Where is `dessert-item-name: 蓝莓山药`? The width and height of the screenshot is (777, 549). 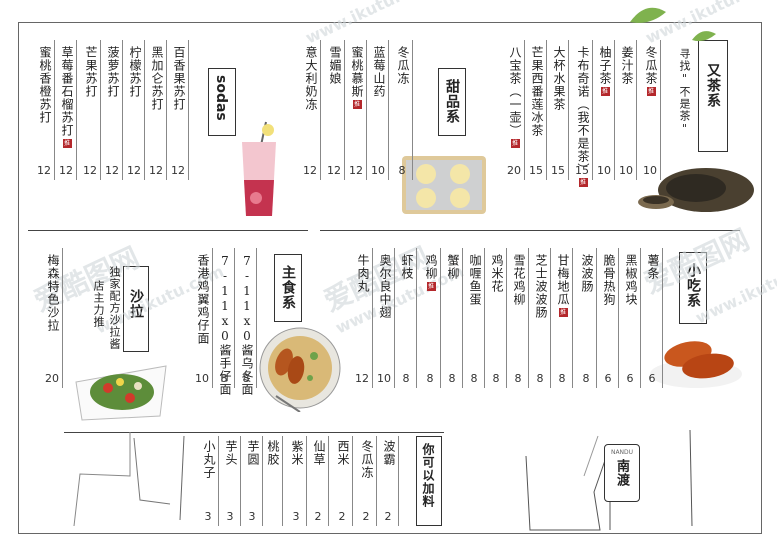
dessert-item-name: 蓝莓山药 is located at coordinates (379, 72).